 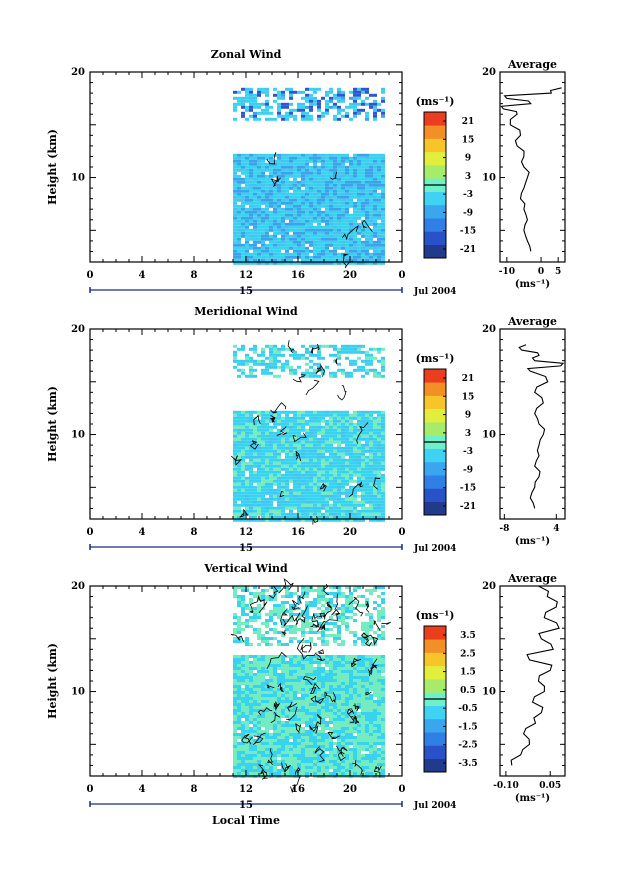 What do you see at coordinates (78, 178) in the screenshot?
I see `y-tick-label: 10` at bounding box center [78, 178].